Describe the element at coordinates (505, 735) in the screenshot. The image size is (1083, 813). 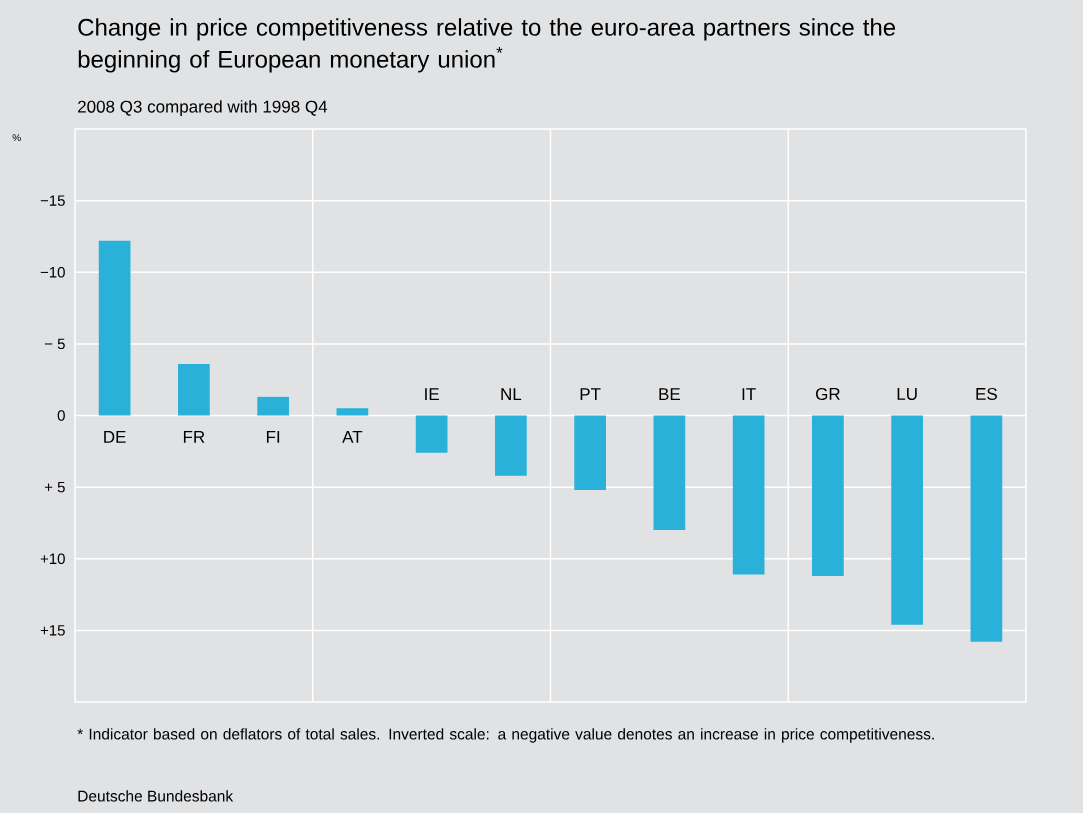
I see `text: * Indicator based on deflators of total sales. Inverted scale: a negative value denotes an increase in price competitiveness.` at that location.